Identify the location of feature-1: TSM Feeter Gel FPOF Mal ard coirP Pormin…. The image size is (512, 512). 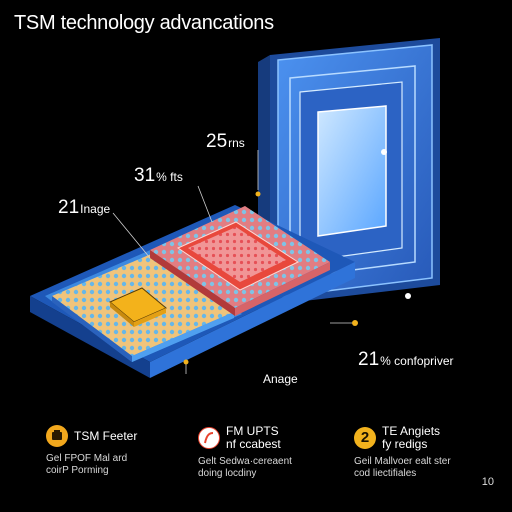
(121, 451).